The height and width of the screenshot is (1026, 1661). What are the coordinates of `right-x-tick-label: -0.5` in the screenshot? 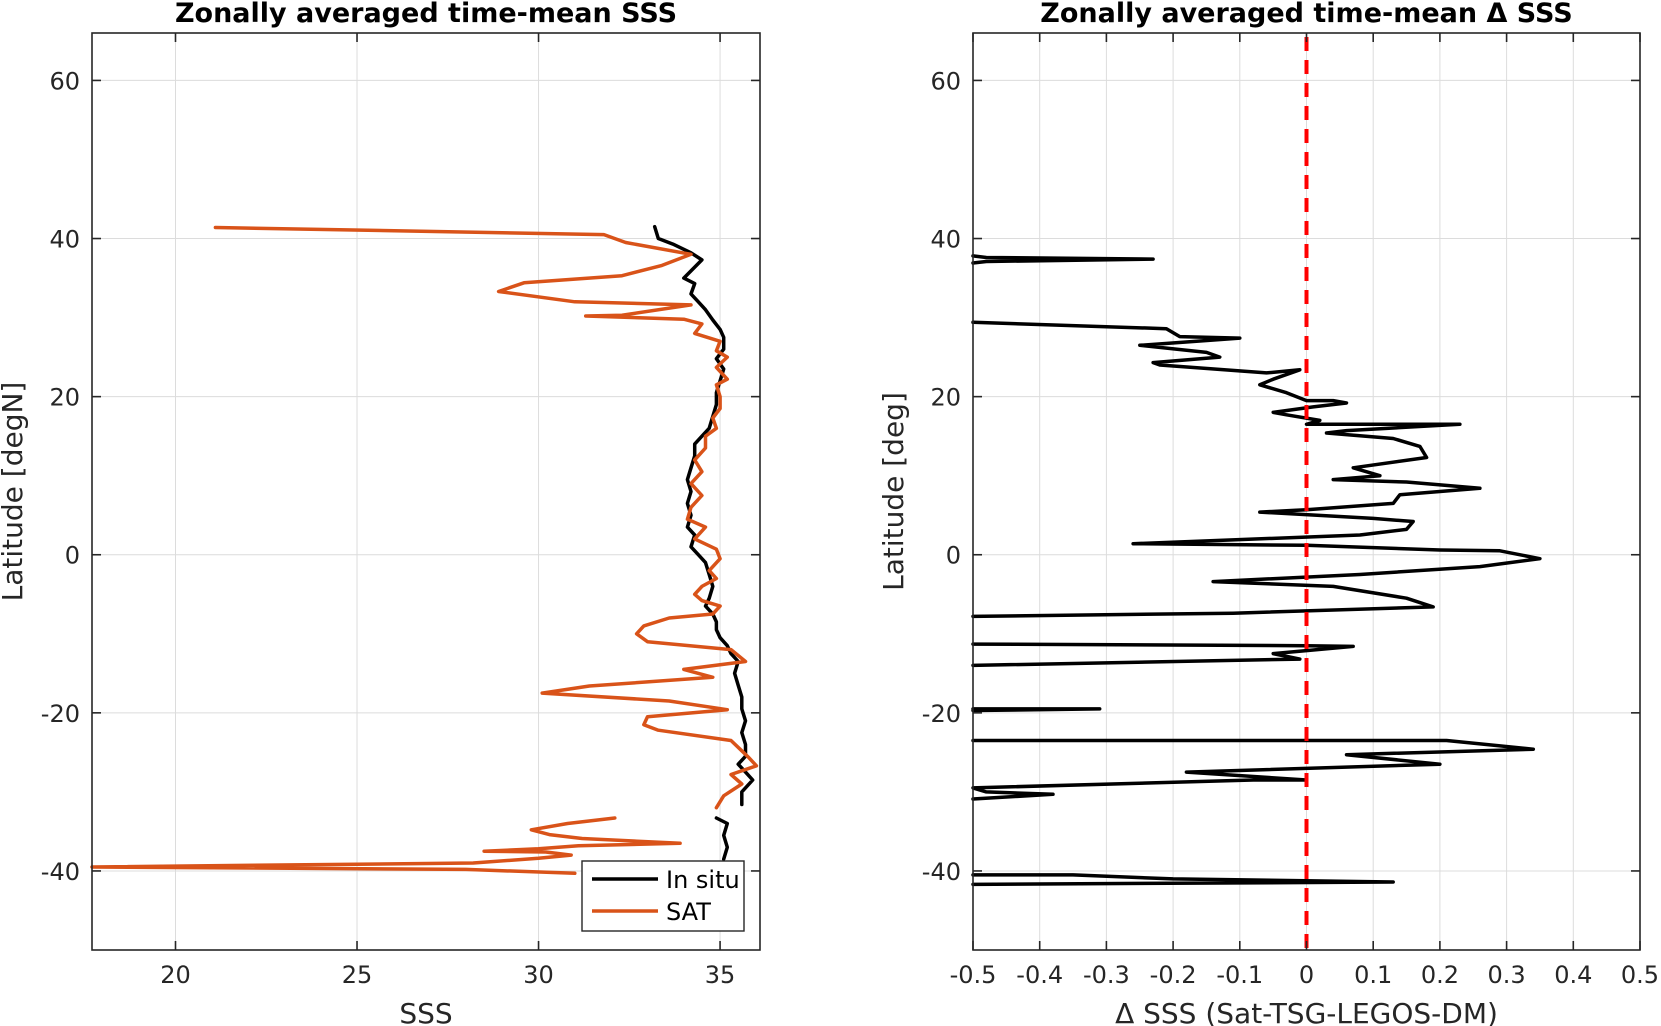 It's located at (973, 975).